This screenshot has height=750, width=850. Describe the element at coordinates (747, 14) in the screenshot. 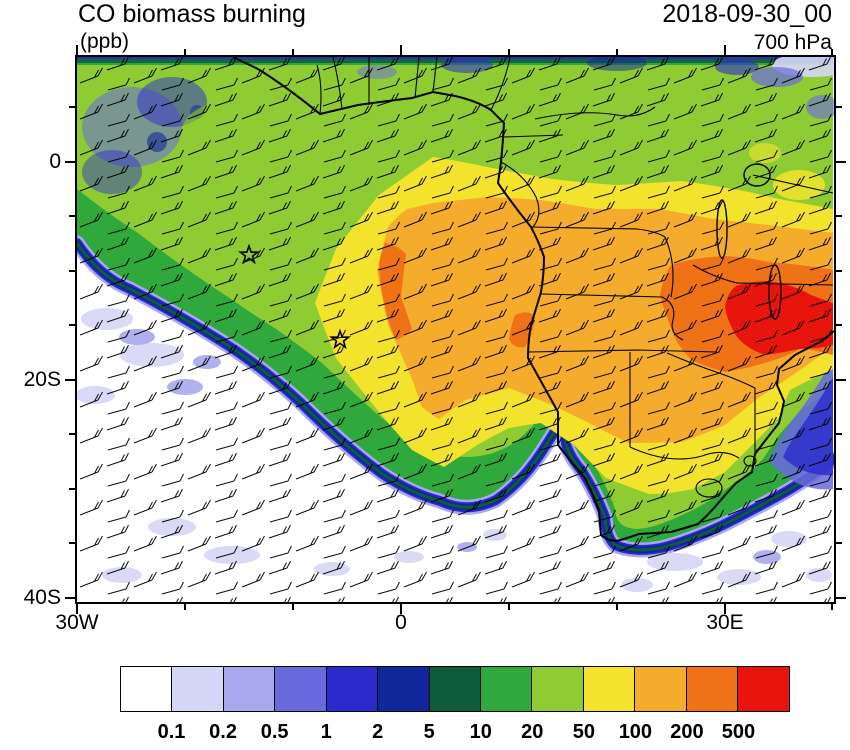

I see `valid-time-label: 2018-09-30_00` at that location.